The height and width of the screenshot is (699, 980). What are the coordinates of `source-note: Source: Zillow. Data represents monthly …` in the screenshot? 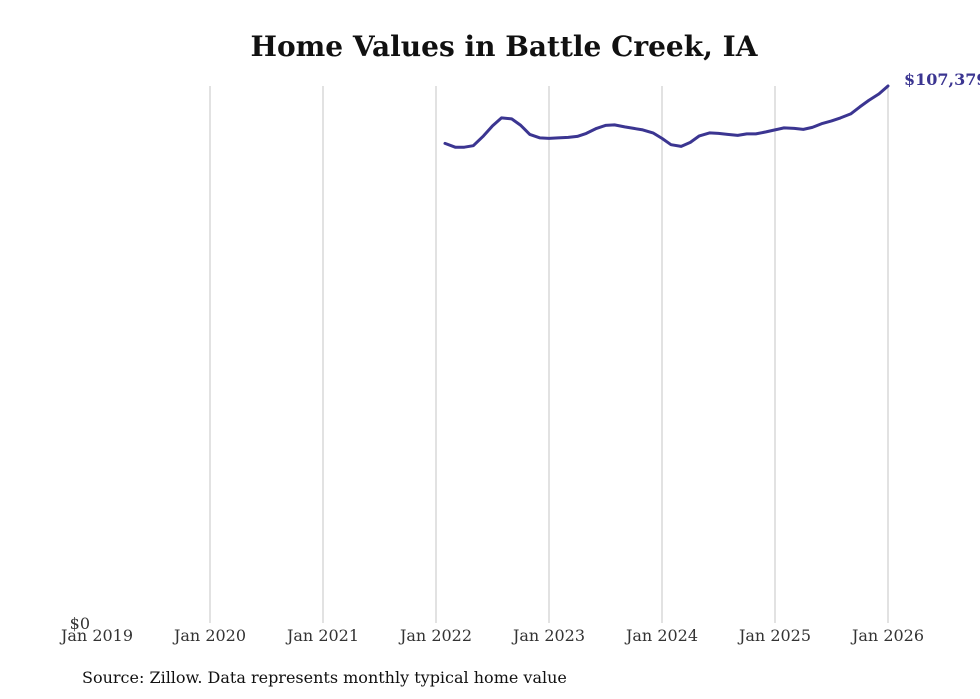 It's located at (324, 677).